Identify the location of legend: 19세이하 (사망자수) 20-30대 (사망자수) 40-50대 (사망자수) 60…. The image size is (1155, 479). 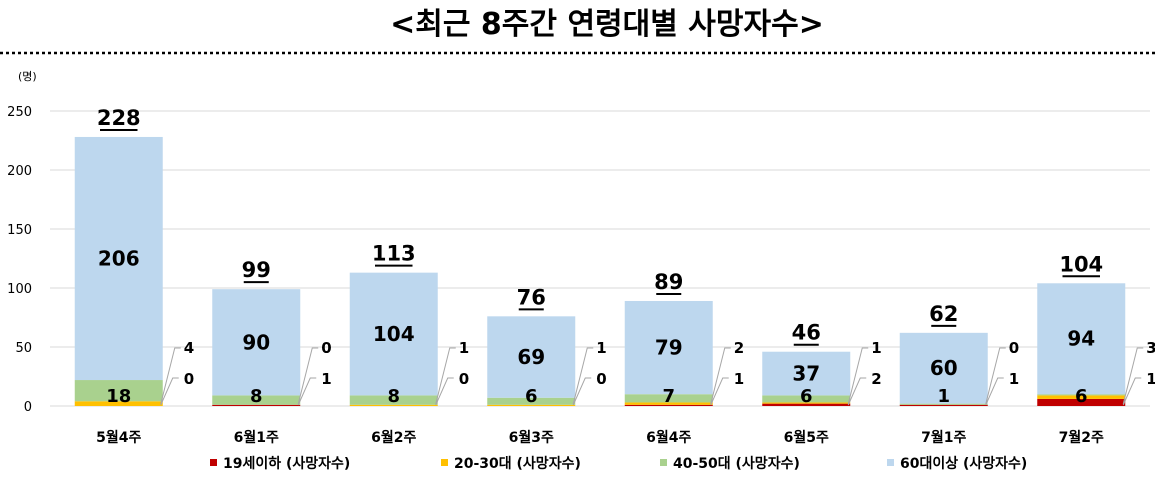
(618, 463).